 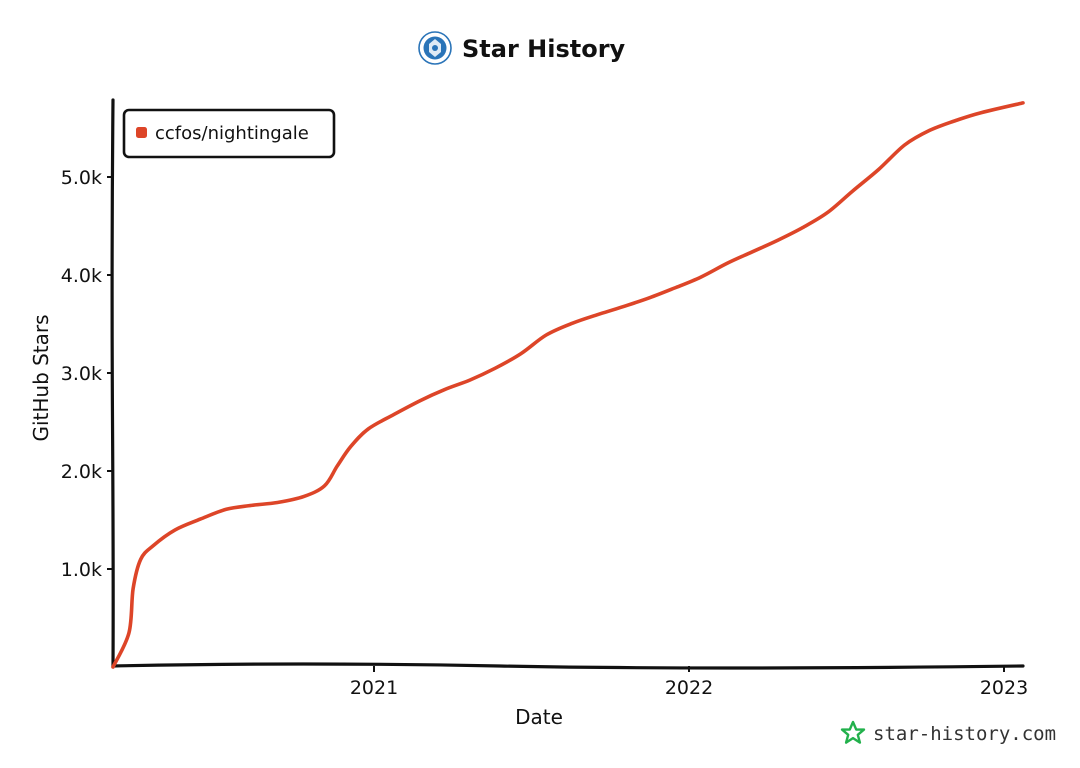 I want to click on x-ticks: 2021 2022 2023, so click(x=689, y=682).